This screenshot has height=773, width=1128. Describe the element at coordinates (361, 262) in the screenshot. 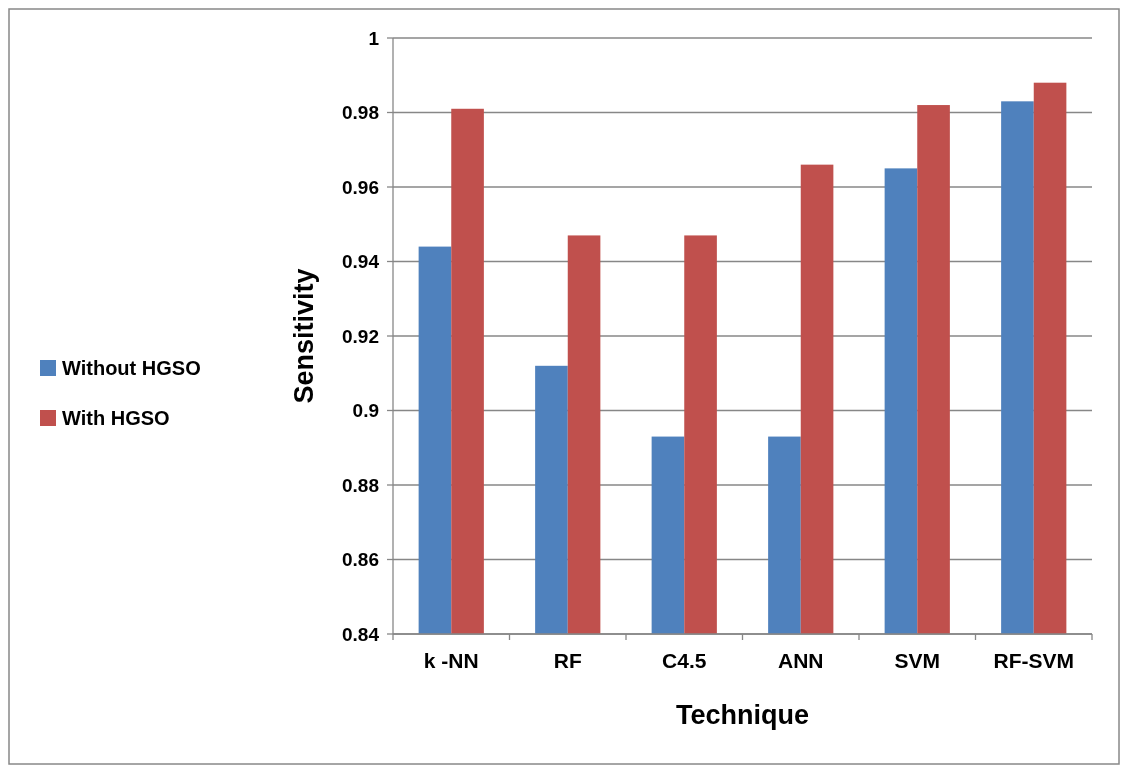

I see `y-tick-label: 0.94` at that location.